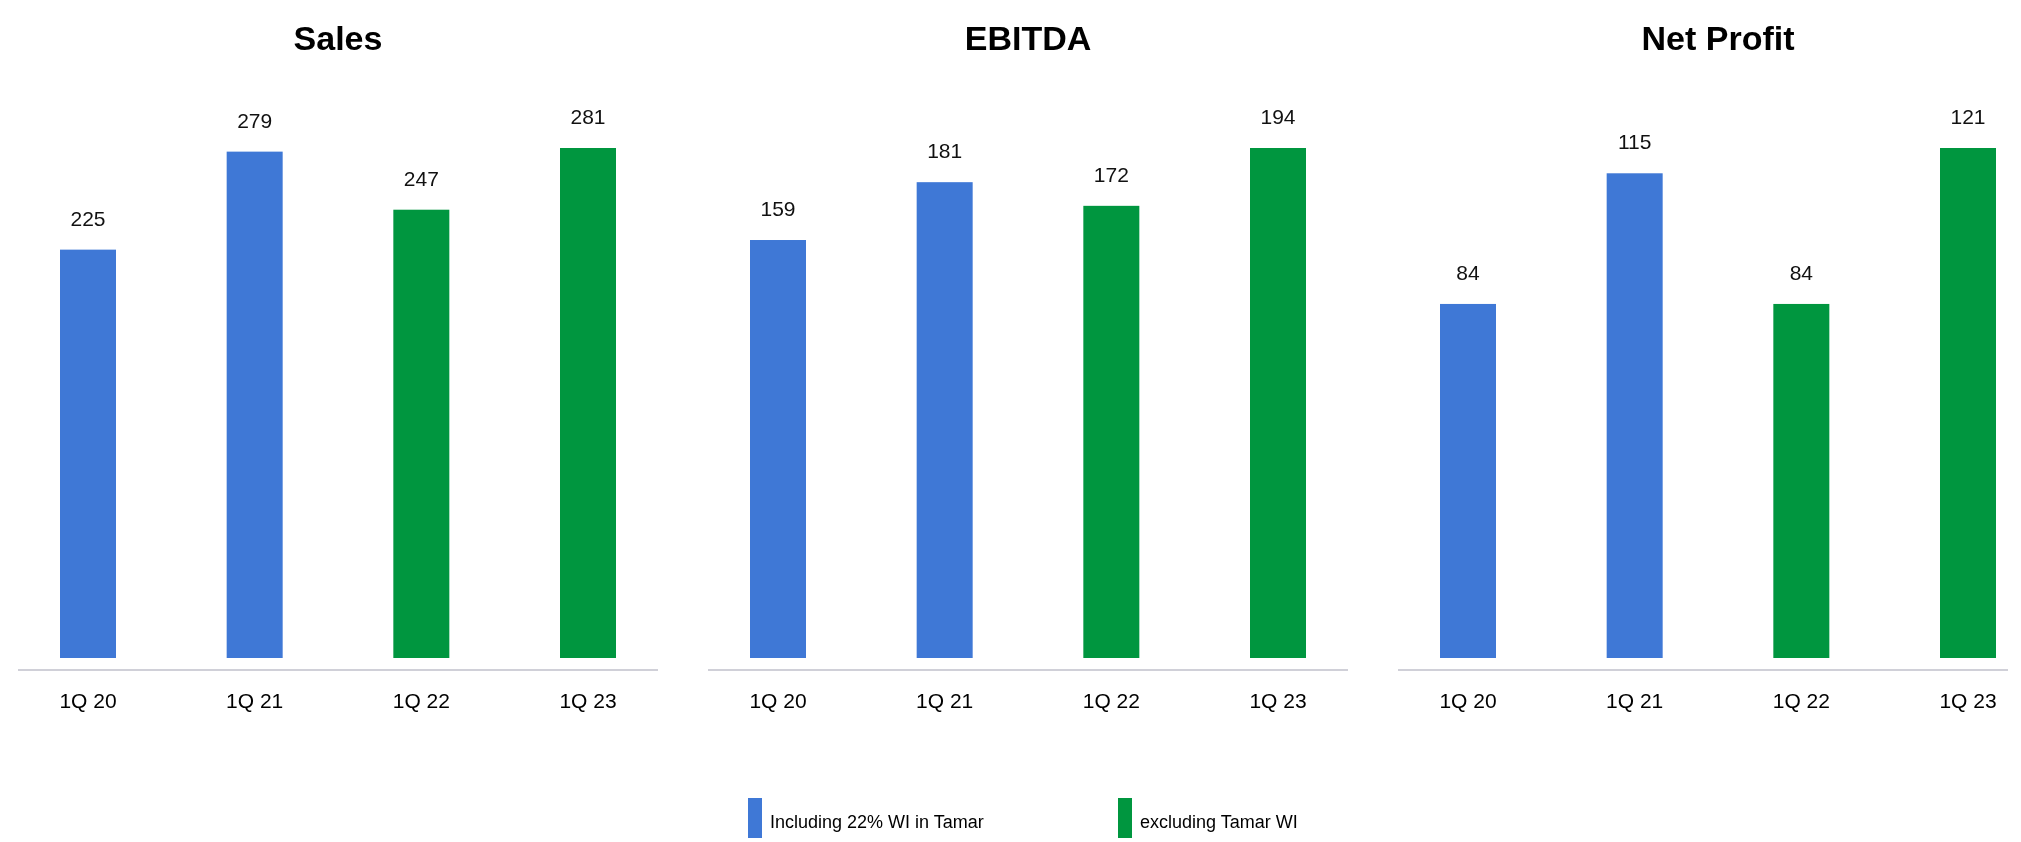 This screenshot has height=842, width=2021. What do you see at coordinates (1968, 116) in the screenshot?
I see `data-label: 121` at bounding box center [1968, 116].